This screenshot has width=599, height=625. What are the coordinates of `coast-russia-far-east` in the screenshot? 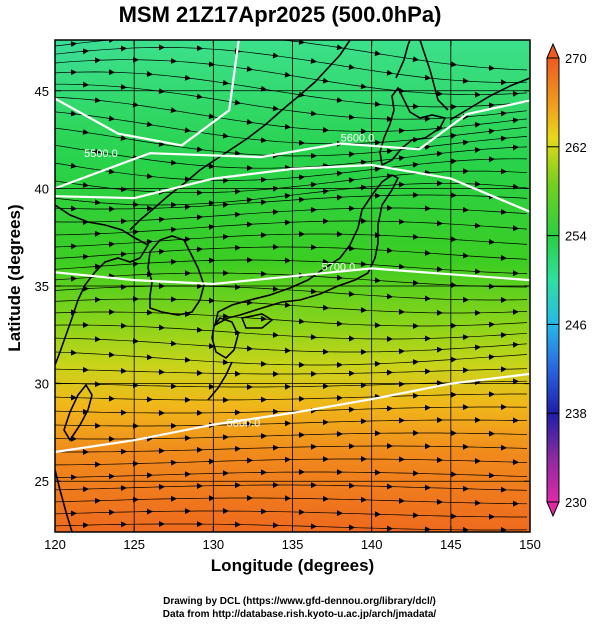 It's located at (434, 75).